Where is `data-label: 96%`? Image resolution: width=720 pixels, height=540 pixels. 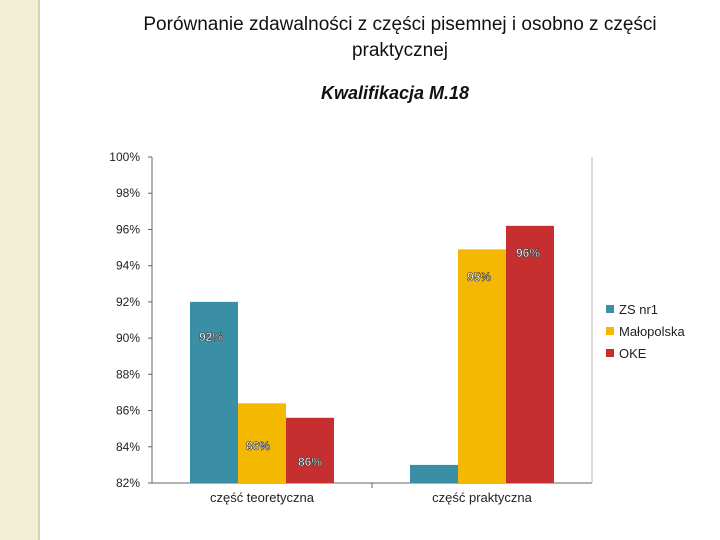
data-label: 96% is located at coordinates (528, 253).